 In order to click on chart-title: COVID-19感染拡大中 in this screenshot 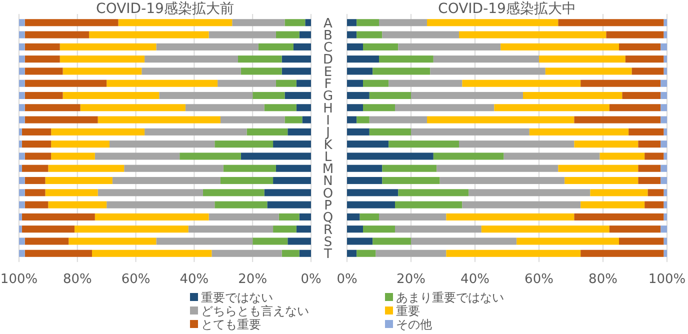, I will do `click(507, 9)`.